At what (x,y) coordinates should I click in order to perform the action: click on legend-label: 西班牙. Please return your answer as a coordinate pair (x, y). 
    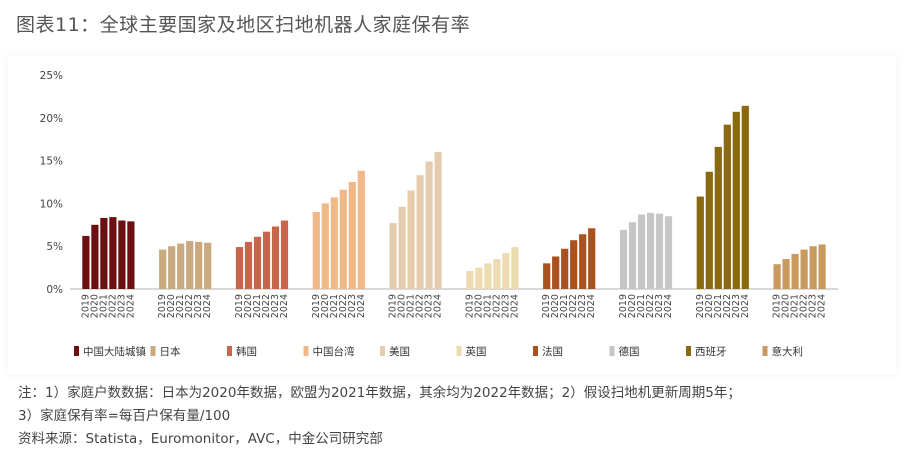
    Looking at the image, I should click on (711, 352).